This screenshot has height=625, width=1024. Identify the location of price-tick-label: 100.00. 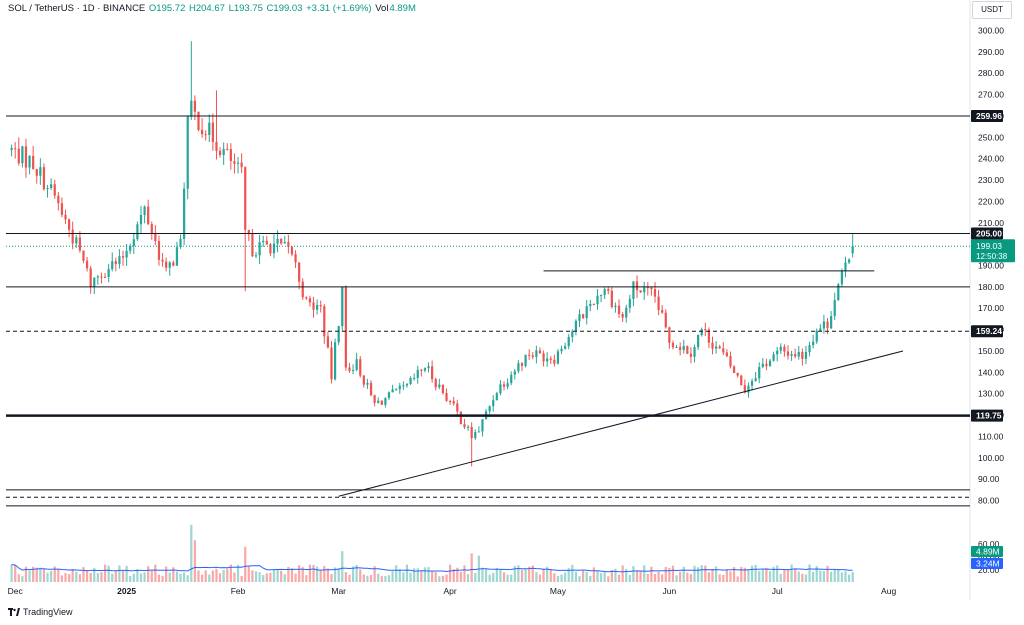
(991, 458).